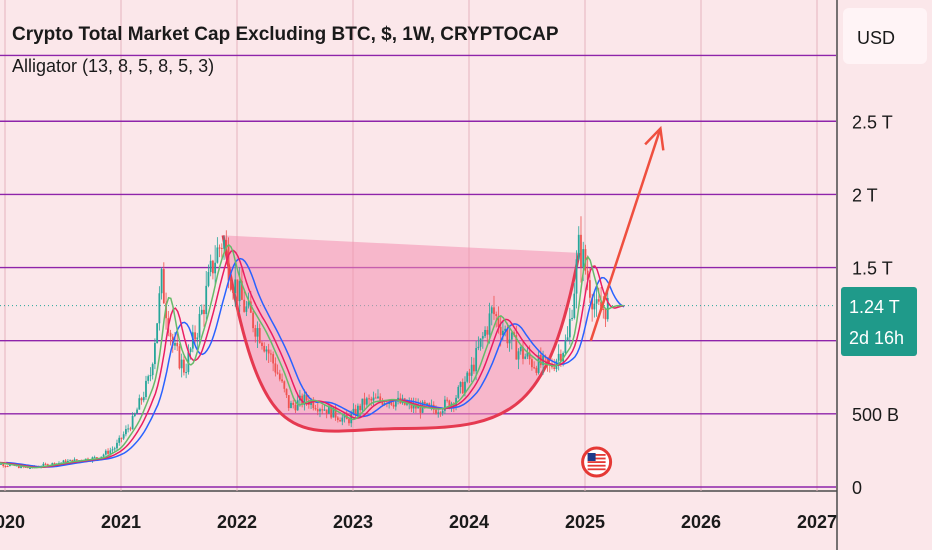 Image resolution: width=932 pixels, height=550 pixels. What do you see at coordinates (597, 462) in the screenshot?
I see `us-flag-icon` at bounding box center [597, 462].